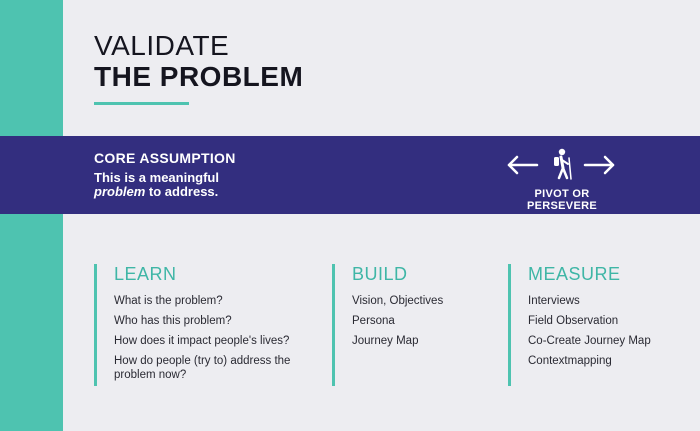  What do you see at coordinates (199, 76) in the screenshot?
I see `title-line-2: THE PROBLEM` at bounding box center [199, 76].